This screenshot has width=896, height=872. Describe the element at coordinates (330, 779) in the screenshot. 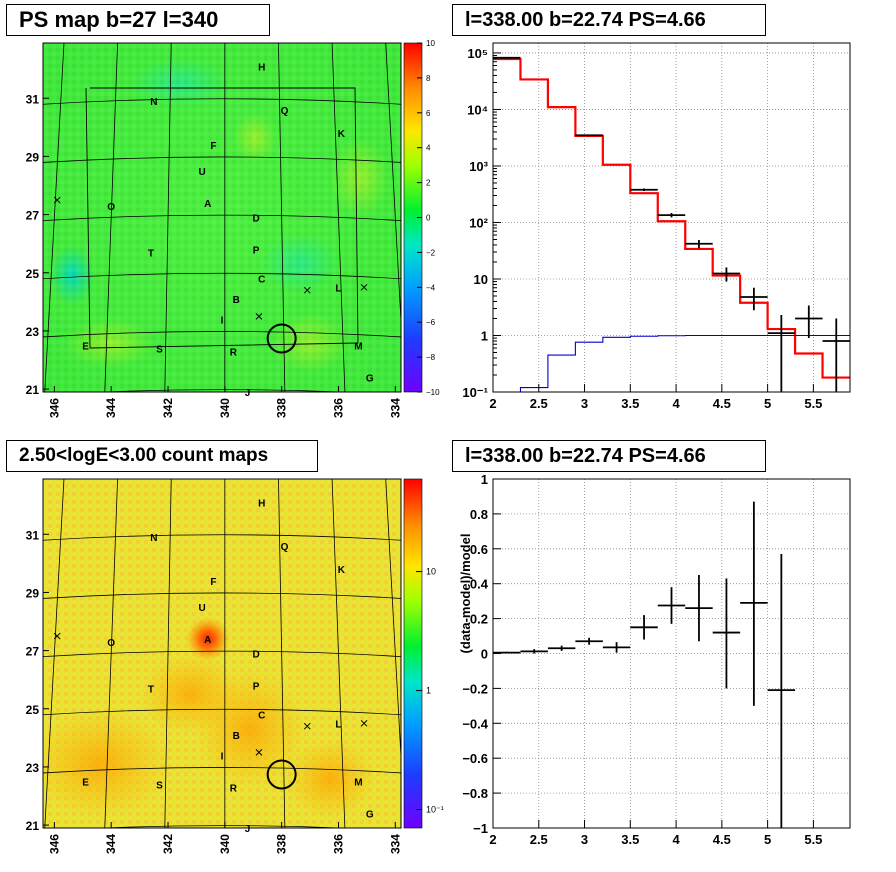

I see `count-map-bright-region` at that location.